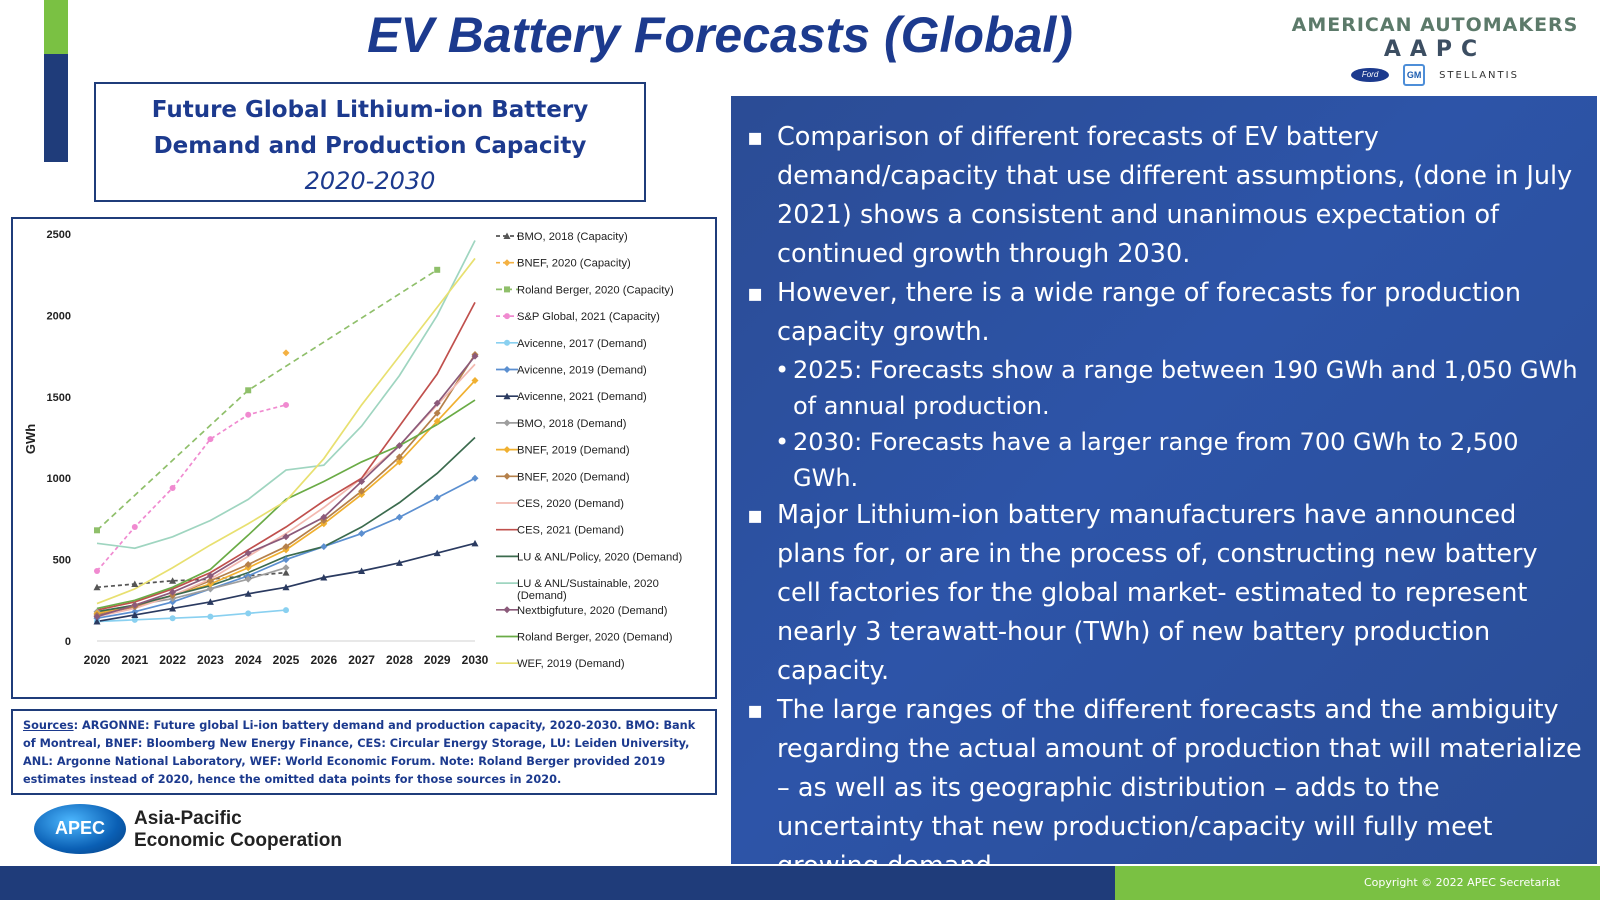 This screenshot has height=900, width=1600. I want to click on legend-label-3: Roland Berger, 2020 (Capacity), so click(595, 290).